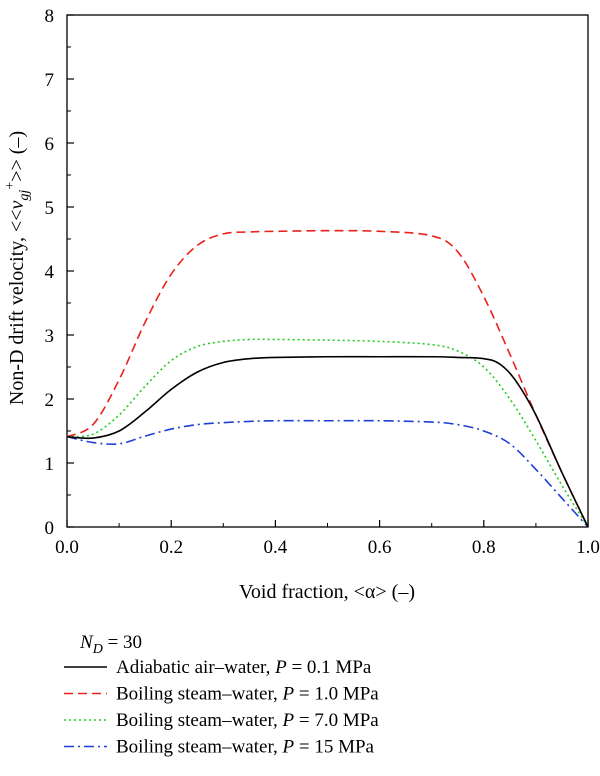 The image size is (600, 776). I want to click on x-tick-label: 0.2, so click(171, 547).